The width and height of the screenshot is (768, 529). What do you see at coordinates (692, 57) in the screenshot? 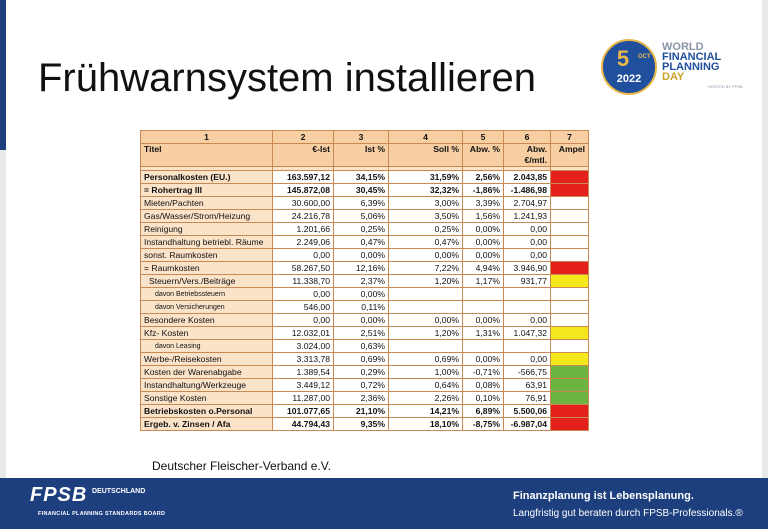
I see `logo-line: FINANCIAL` at bounding box center [692, 57].